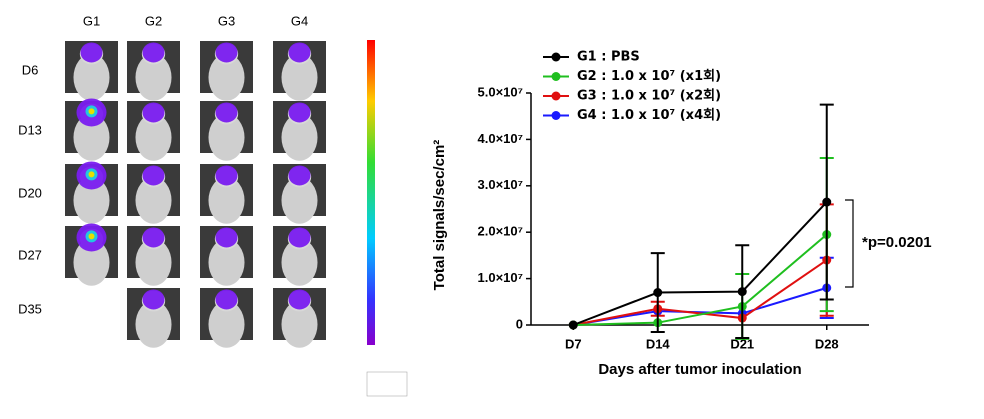  I want to click on legend-label: G4 : 1.0 x 10⁷ (x4회), so click(649, 115).